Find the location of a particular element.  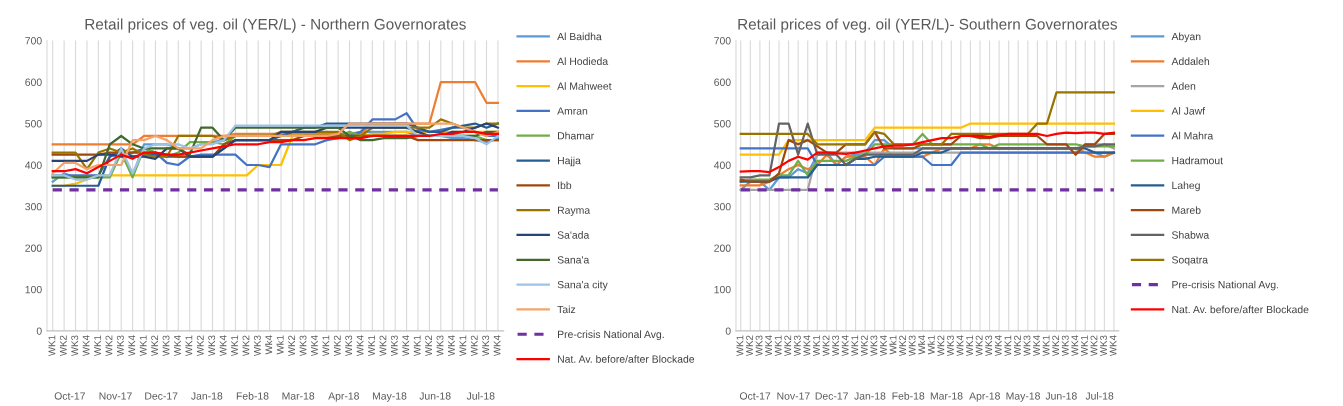

text: Feb-18 is located at coordinates (252, 396).